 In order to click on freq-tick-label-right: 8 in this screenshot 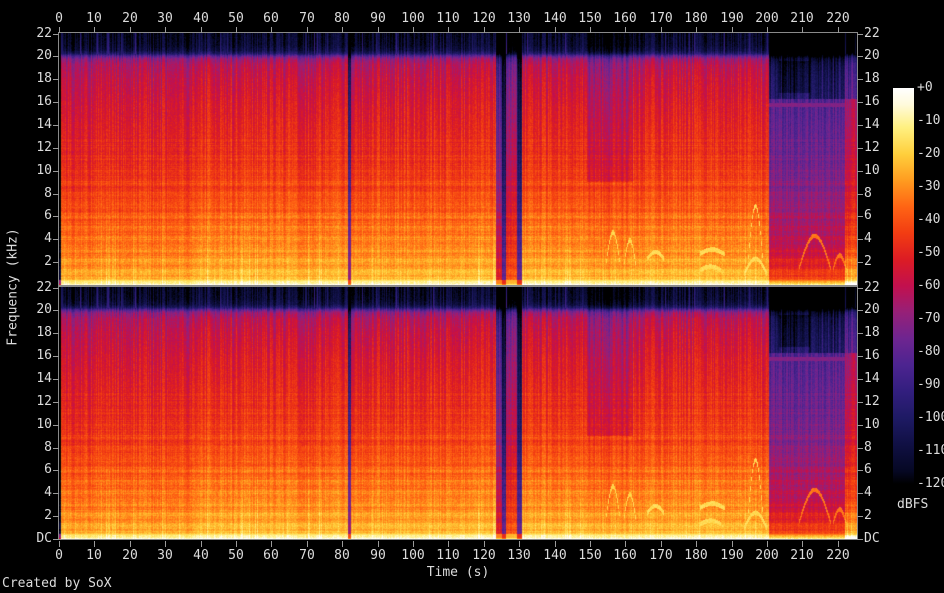, I will do `click(868, 447)`.